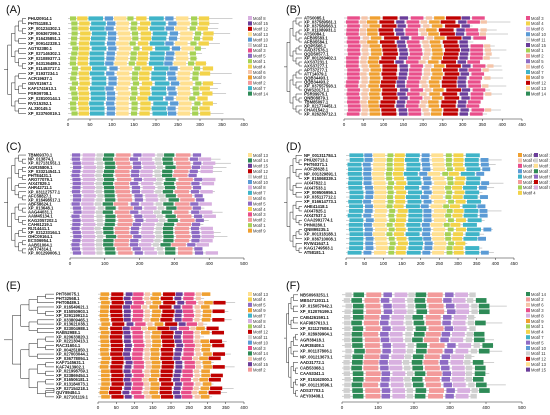 Image resolution: width=550 pixels, height=415 pixels. What do you see at coordinates (135, 407) in the screenshot?
I see `axis-tick-label: 100` at bounding box center [135, 407].